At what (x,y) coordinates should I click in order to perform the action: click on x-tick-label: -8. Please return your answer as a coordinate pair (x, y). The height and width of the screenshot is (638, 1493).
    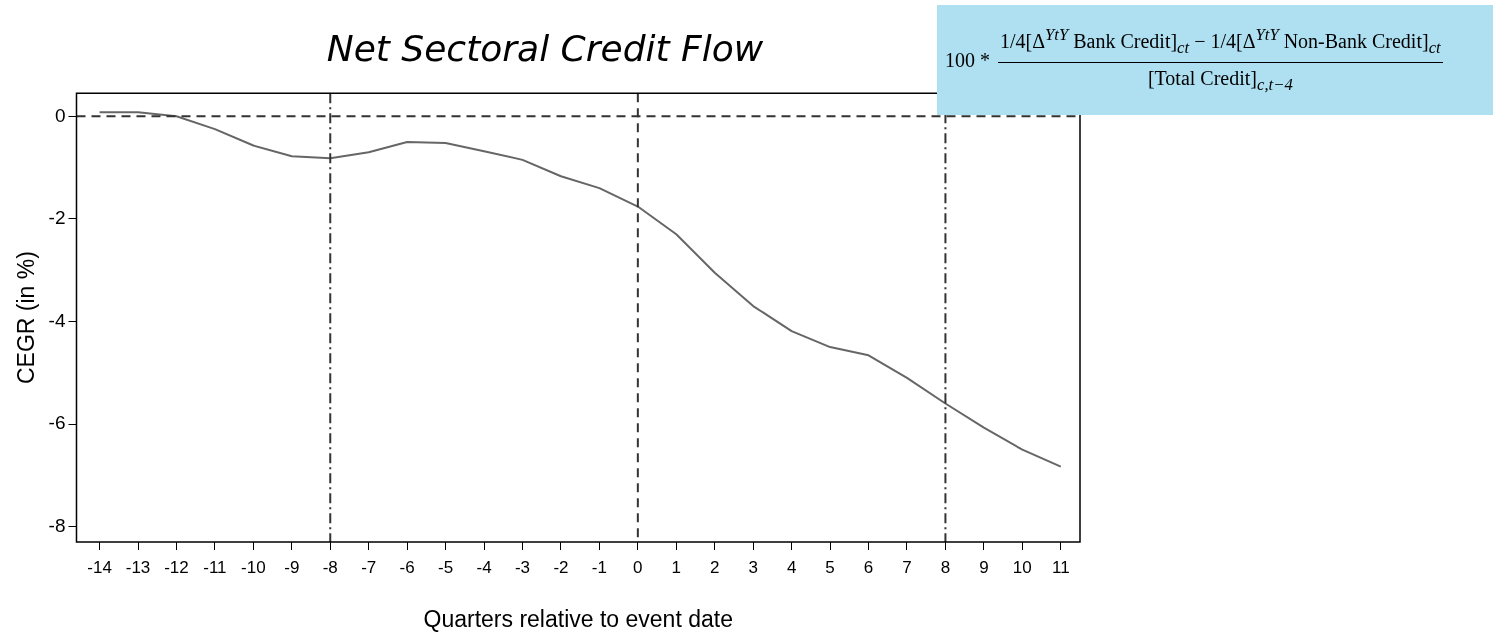
    Looking at the image, I should click on (330, 567).